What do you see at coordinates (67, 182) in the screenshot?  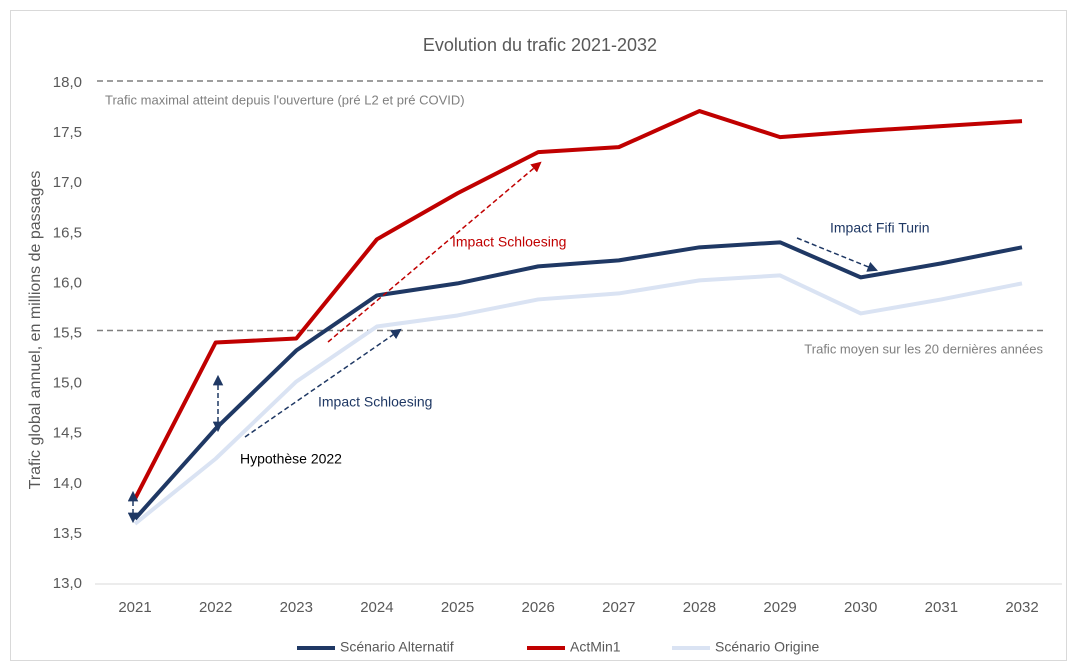 I see `y-tick-label: 17,0` at bounding box center [67, 182].